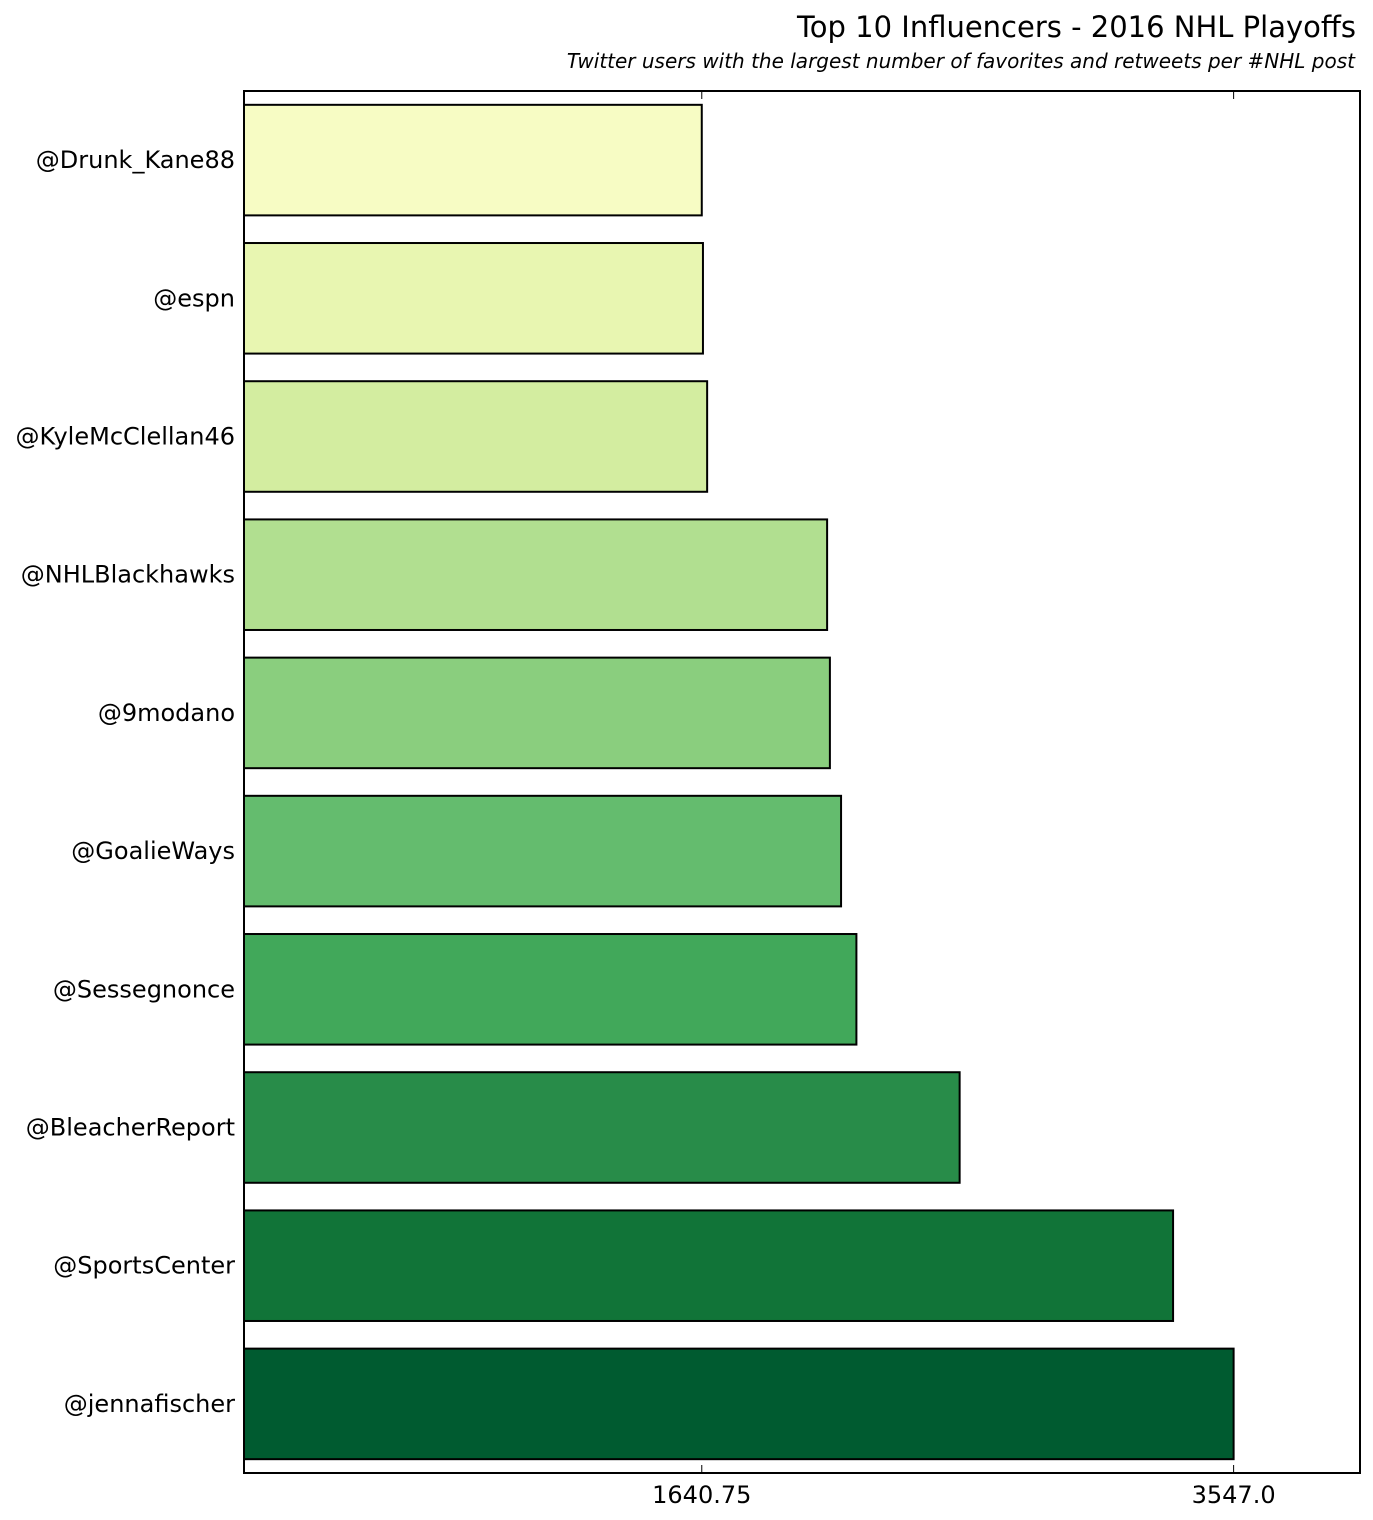  I want to click on y-tick-label: @NHLBlackhawks, so click(128, 575).